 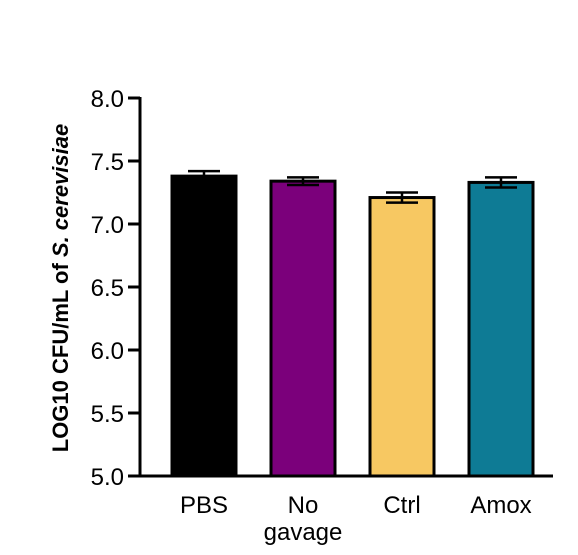 What do you see at coordinates (60, 190) in the screenshot?
I see `y-axis-title-species: S. cerevisiae` at bounding box center [60, 190].